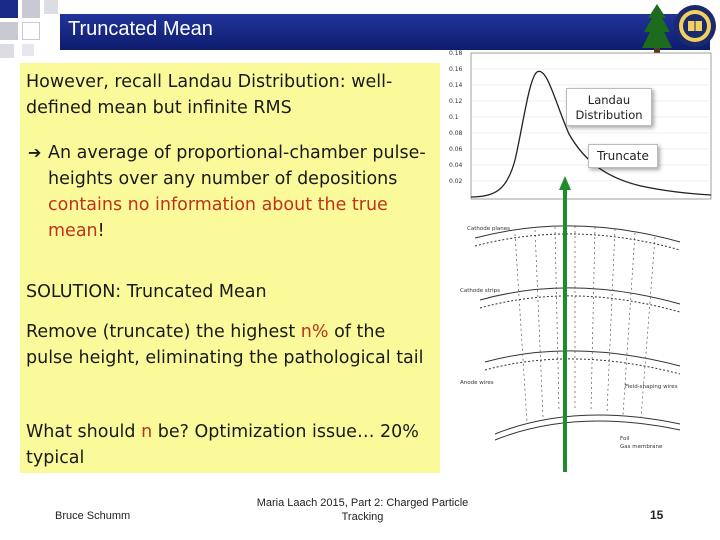 Image resolution: width=720 pixels, height=540 pixels. I want to click on university-seal-icon, so click(695, 26).